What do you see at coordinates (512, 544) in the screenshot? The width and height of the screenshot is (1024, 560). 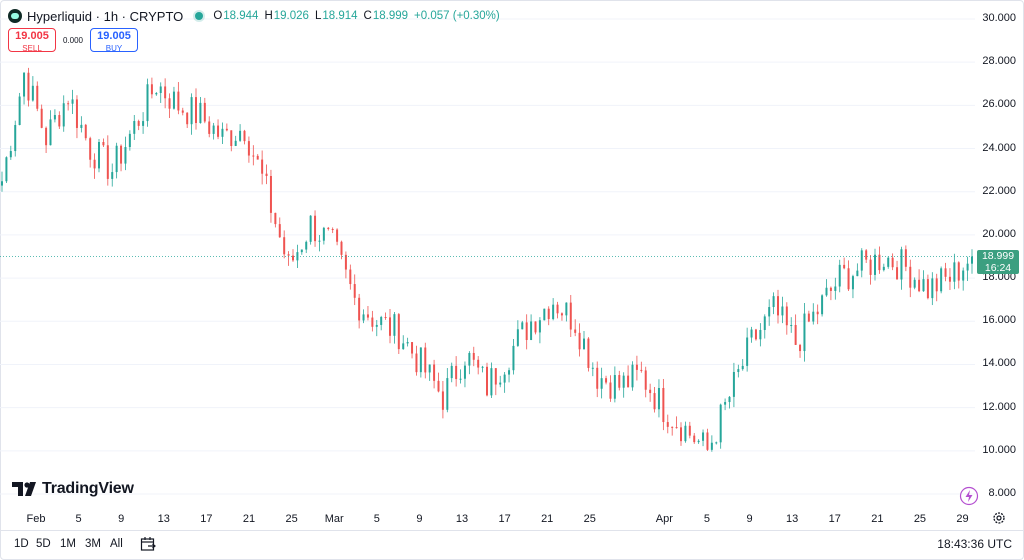 I see `bottom-toolbar` at bounding box center [512, 544].